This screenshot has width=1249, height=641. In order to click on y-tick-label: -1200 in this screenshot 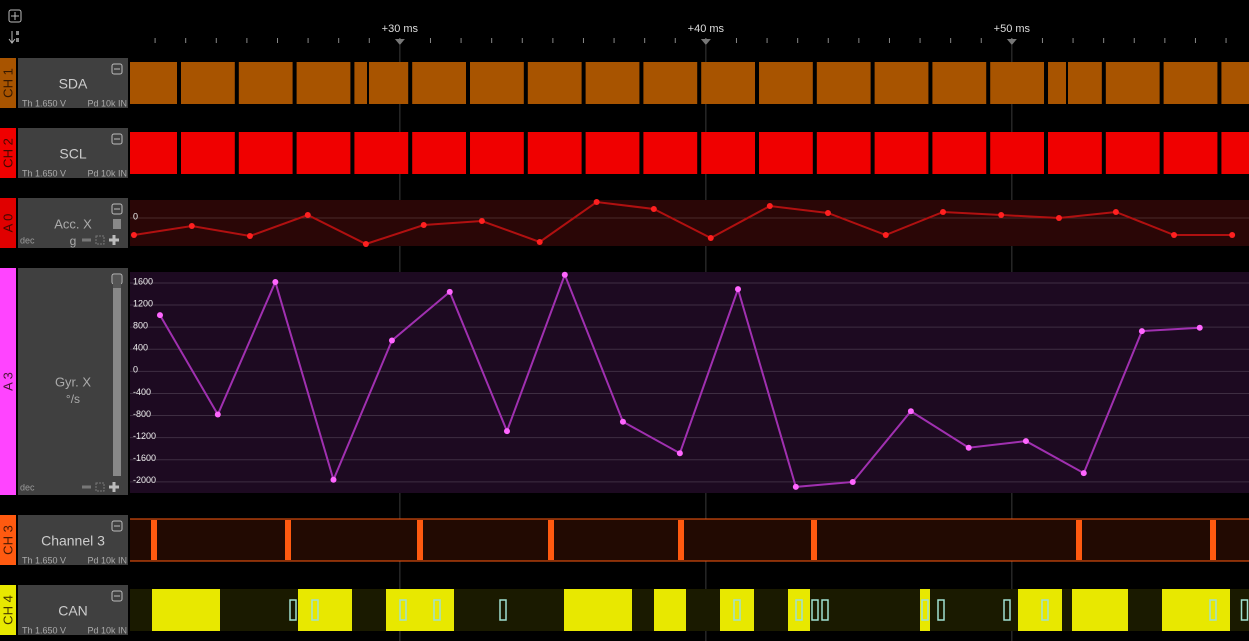, I will do `click(144, 436)`.